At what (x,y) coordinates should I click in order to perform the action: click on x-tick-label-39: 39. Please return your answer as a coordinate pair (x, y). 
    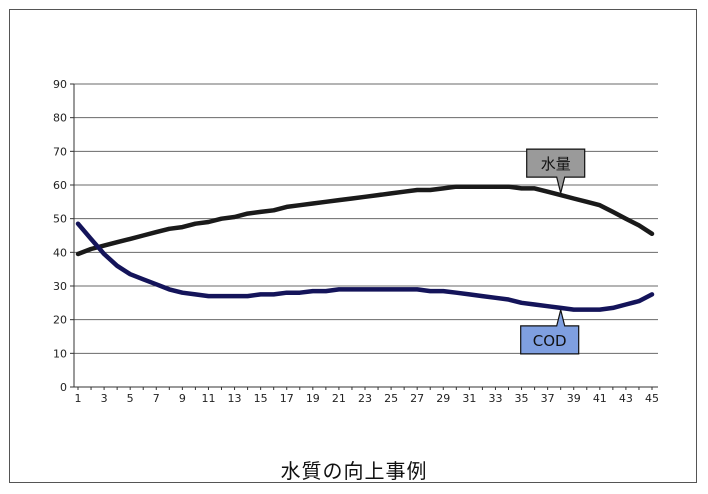
    Looking at the image, I should click on (574, 398).